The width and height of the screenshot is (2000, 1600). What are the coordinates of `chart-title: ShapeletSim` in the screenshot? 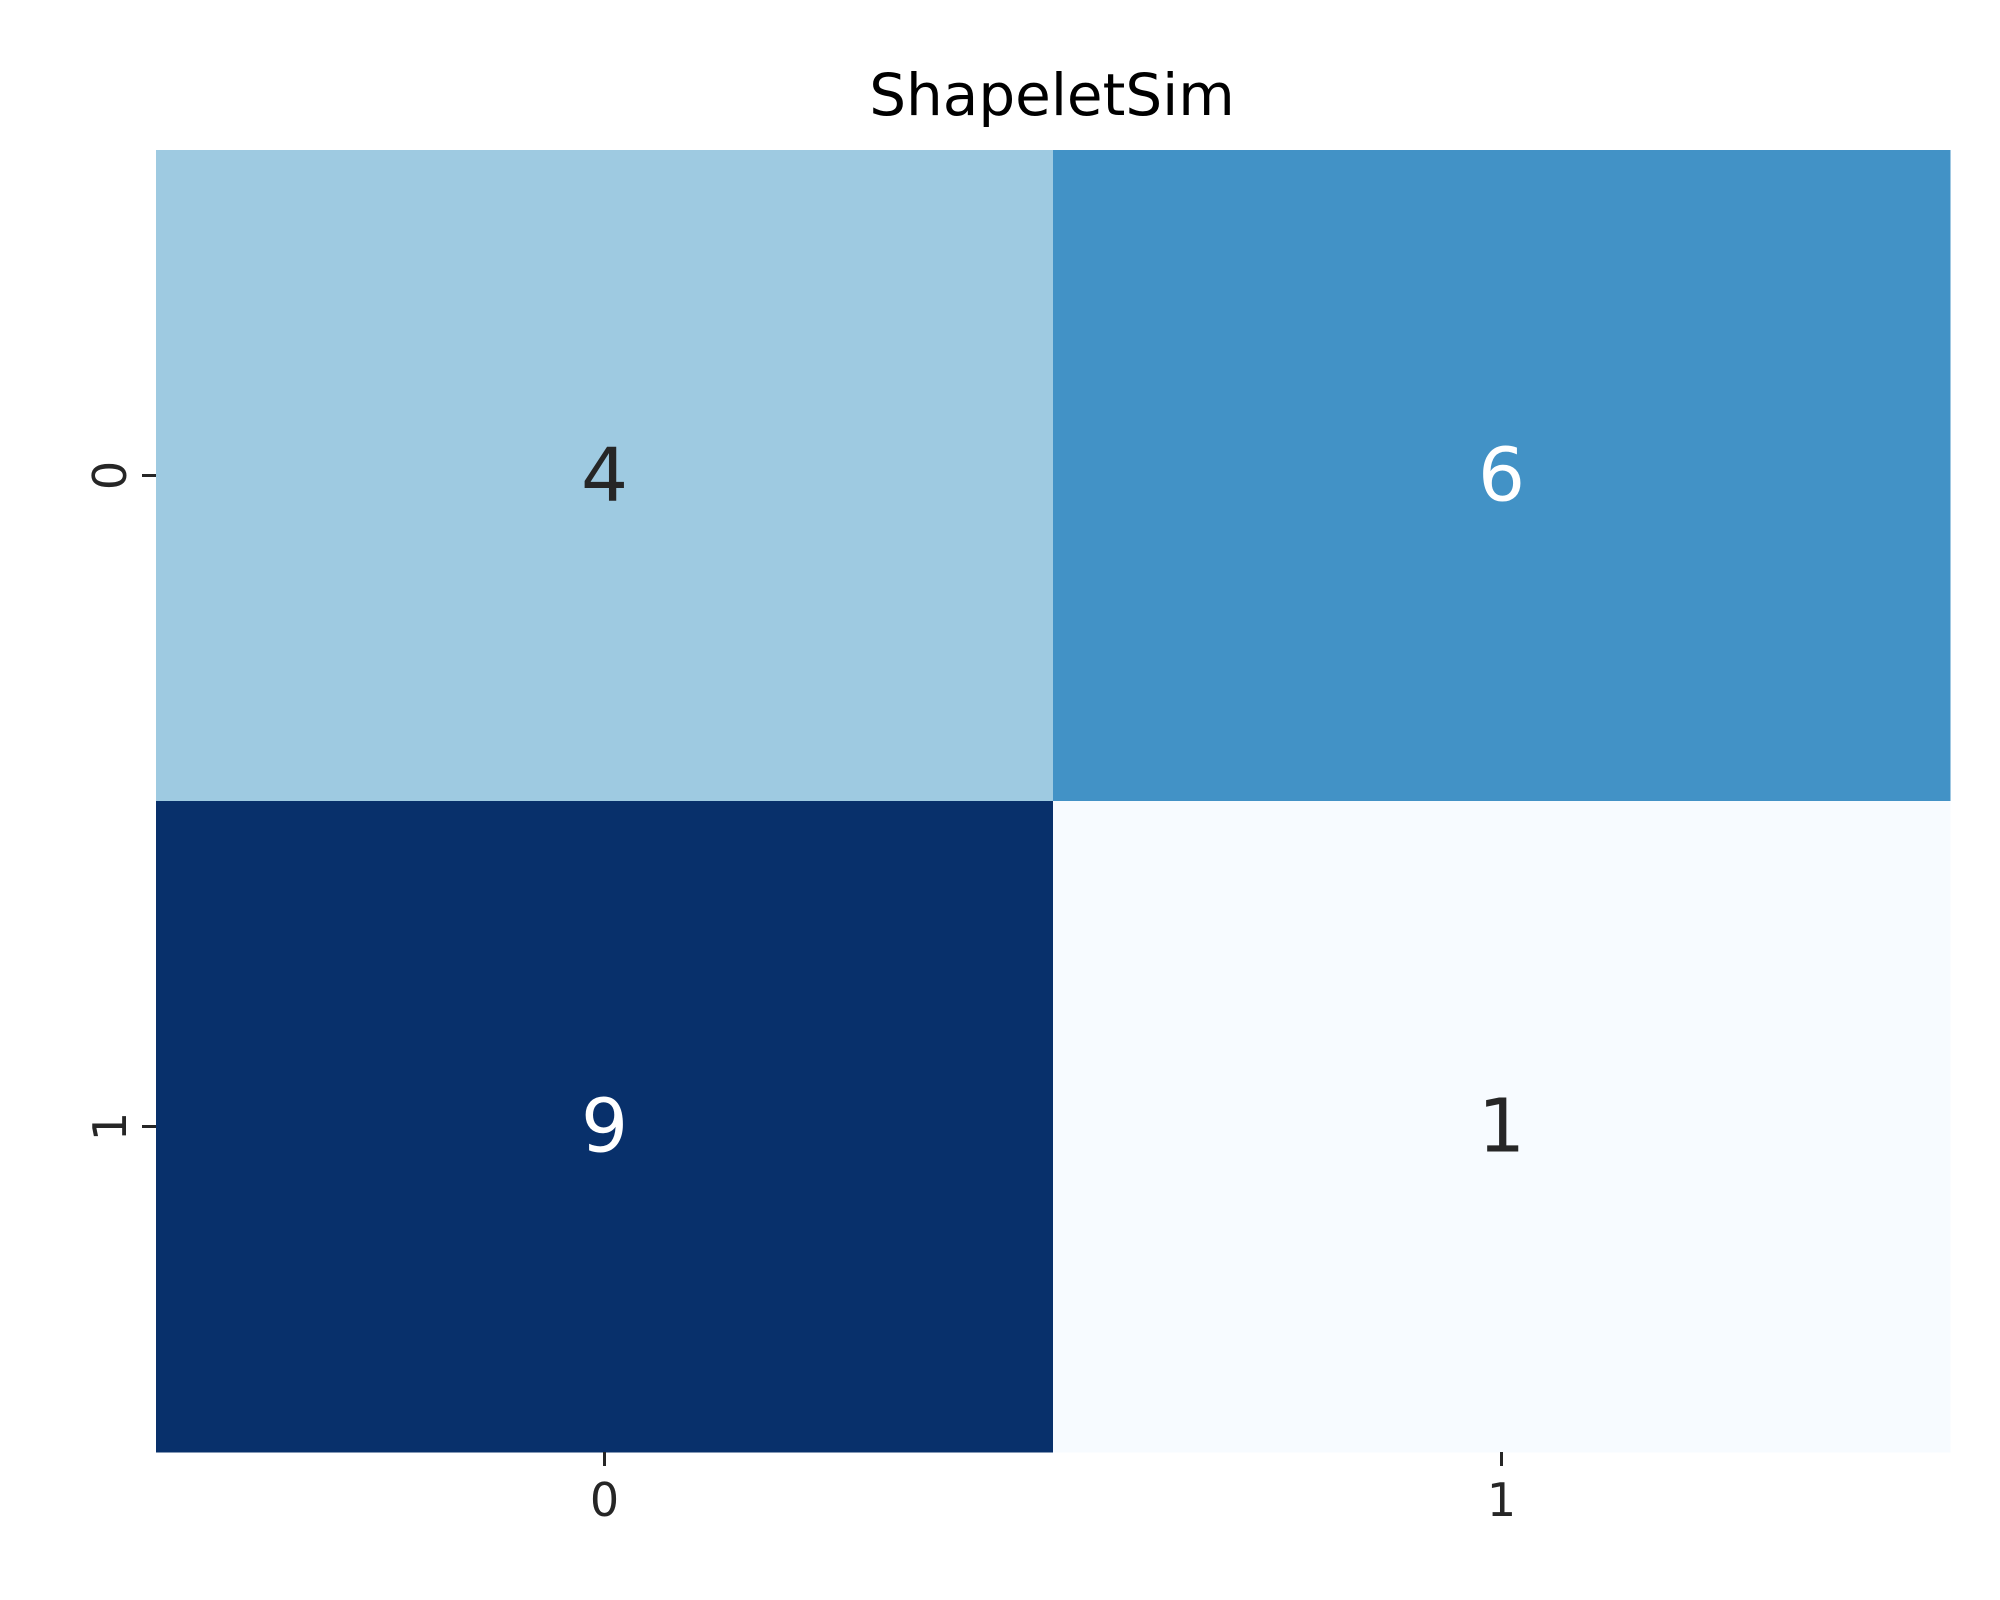 It's located at (1052, 95).